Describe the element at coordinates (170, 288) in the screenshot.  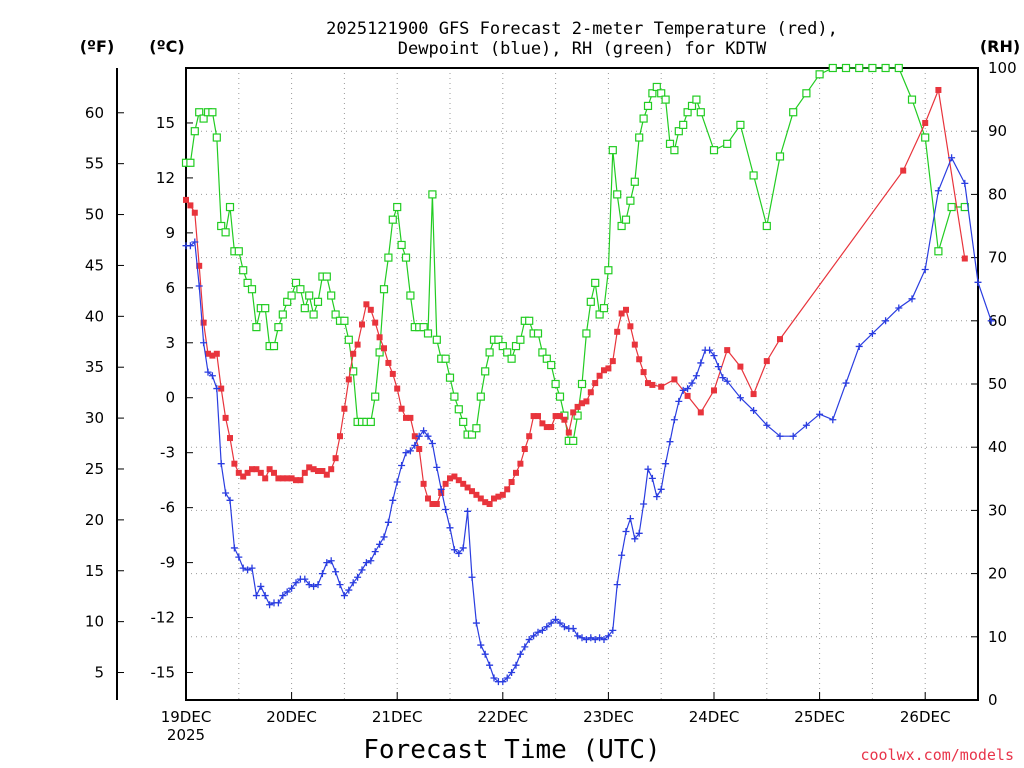
I see `celsius-tick-label: 6` at that location.